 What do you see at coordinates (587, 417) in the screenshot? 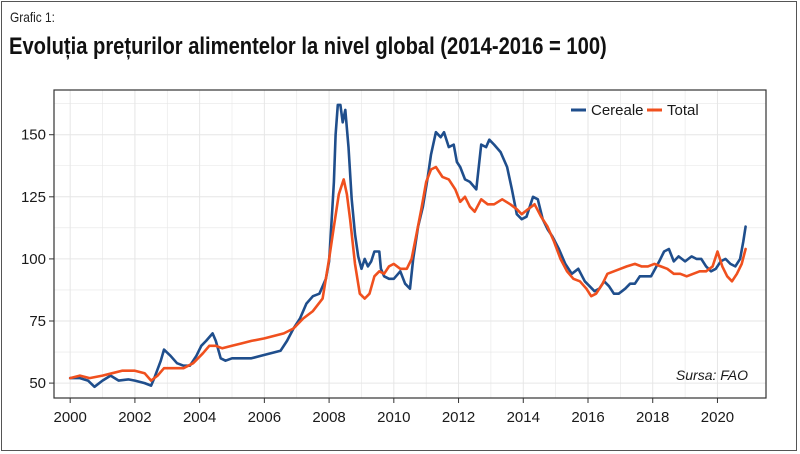
I see `x-tick-label: 2016` at bounding box center [587, 417].